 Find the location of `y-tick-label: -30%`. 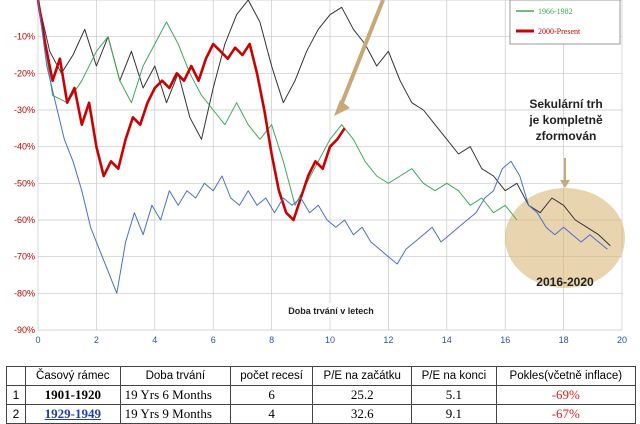

y-tick-label: -30% is located at coordinates (24, 110).